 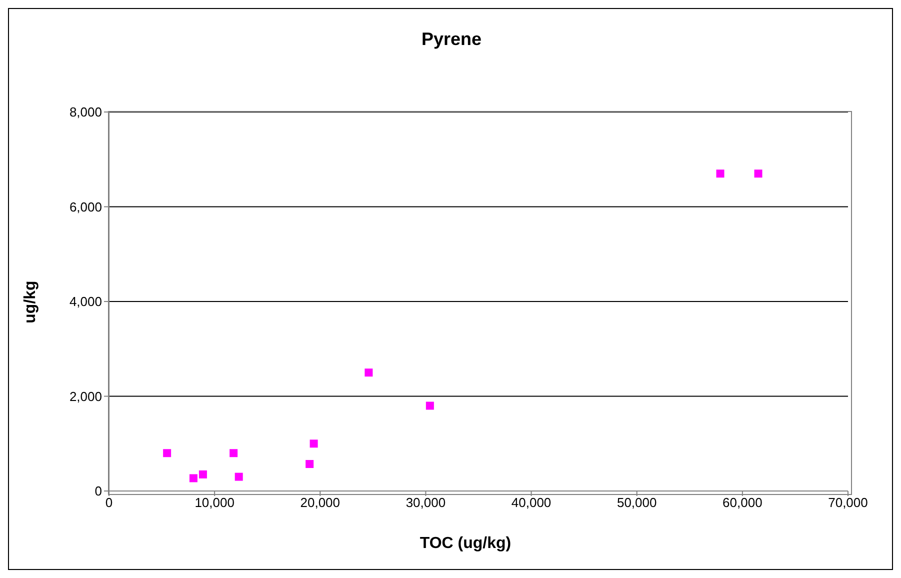 What do you see at coordinates (848, 502) in the screenshot?
I see `x-tick-label: 70,000` at bounding box center [848, 502].